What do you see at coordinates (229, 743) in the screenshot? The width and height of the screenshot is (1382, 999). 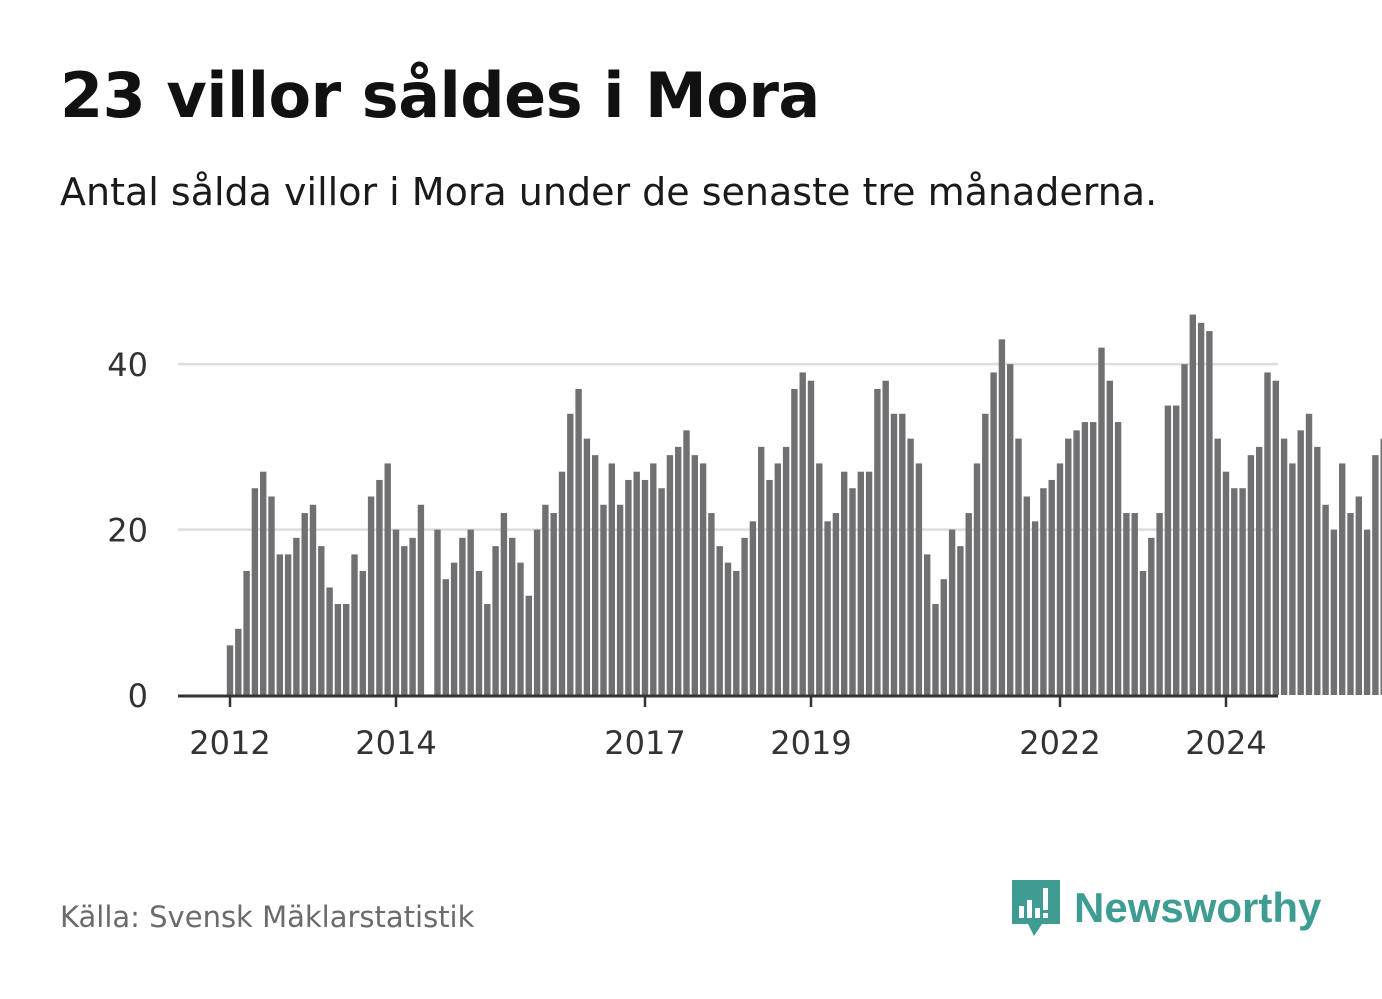 I see `x-tick-label: 2012` at bounding box center [229, 743].